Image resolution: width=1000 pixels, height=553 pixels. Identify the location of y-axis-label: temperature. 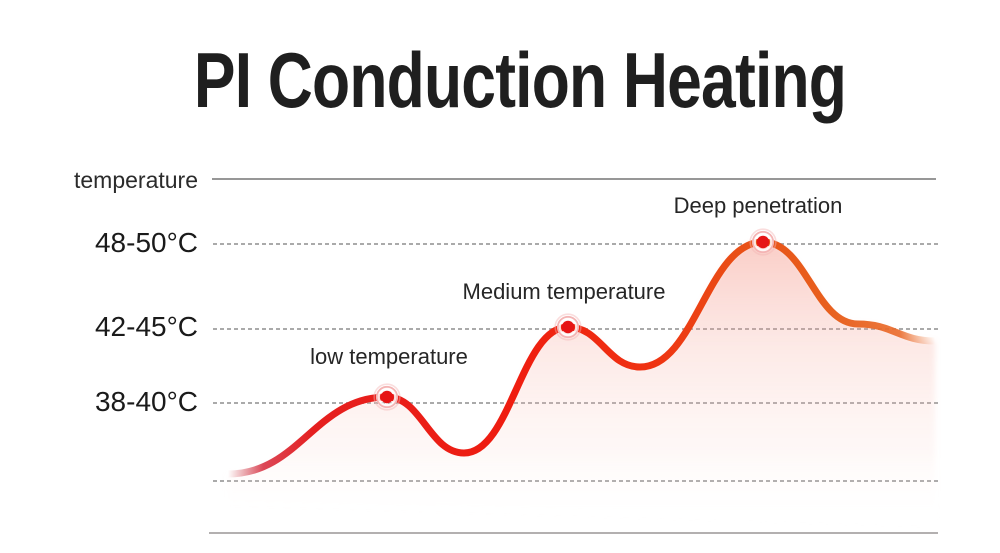
(135, 180).